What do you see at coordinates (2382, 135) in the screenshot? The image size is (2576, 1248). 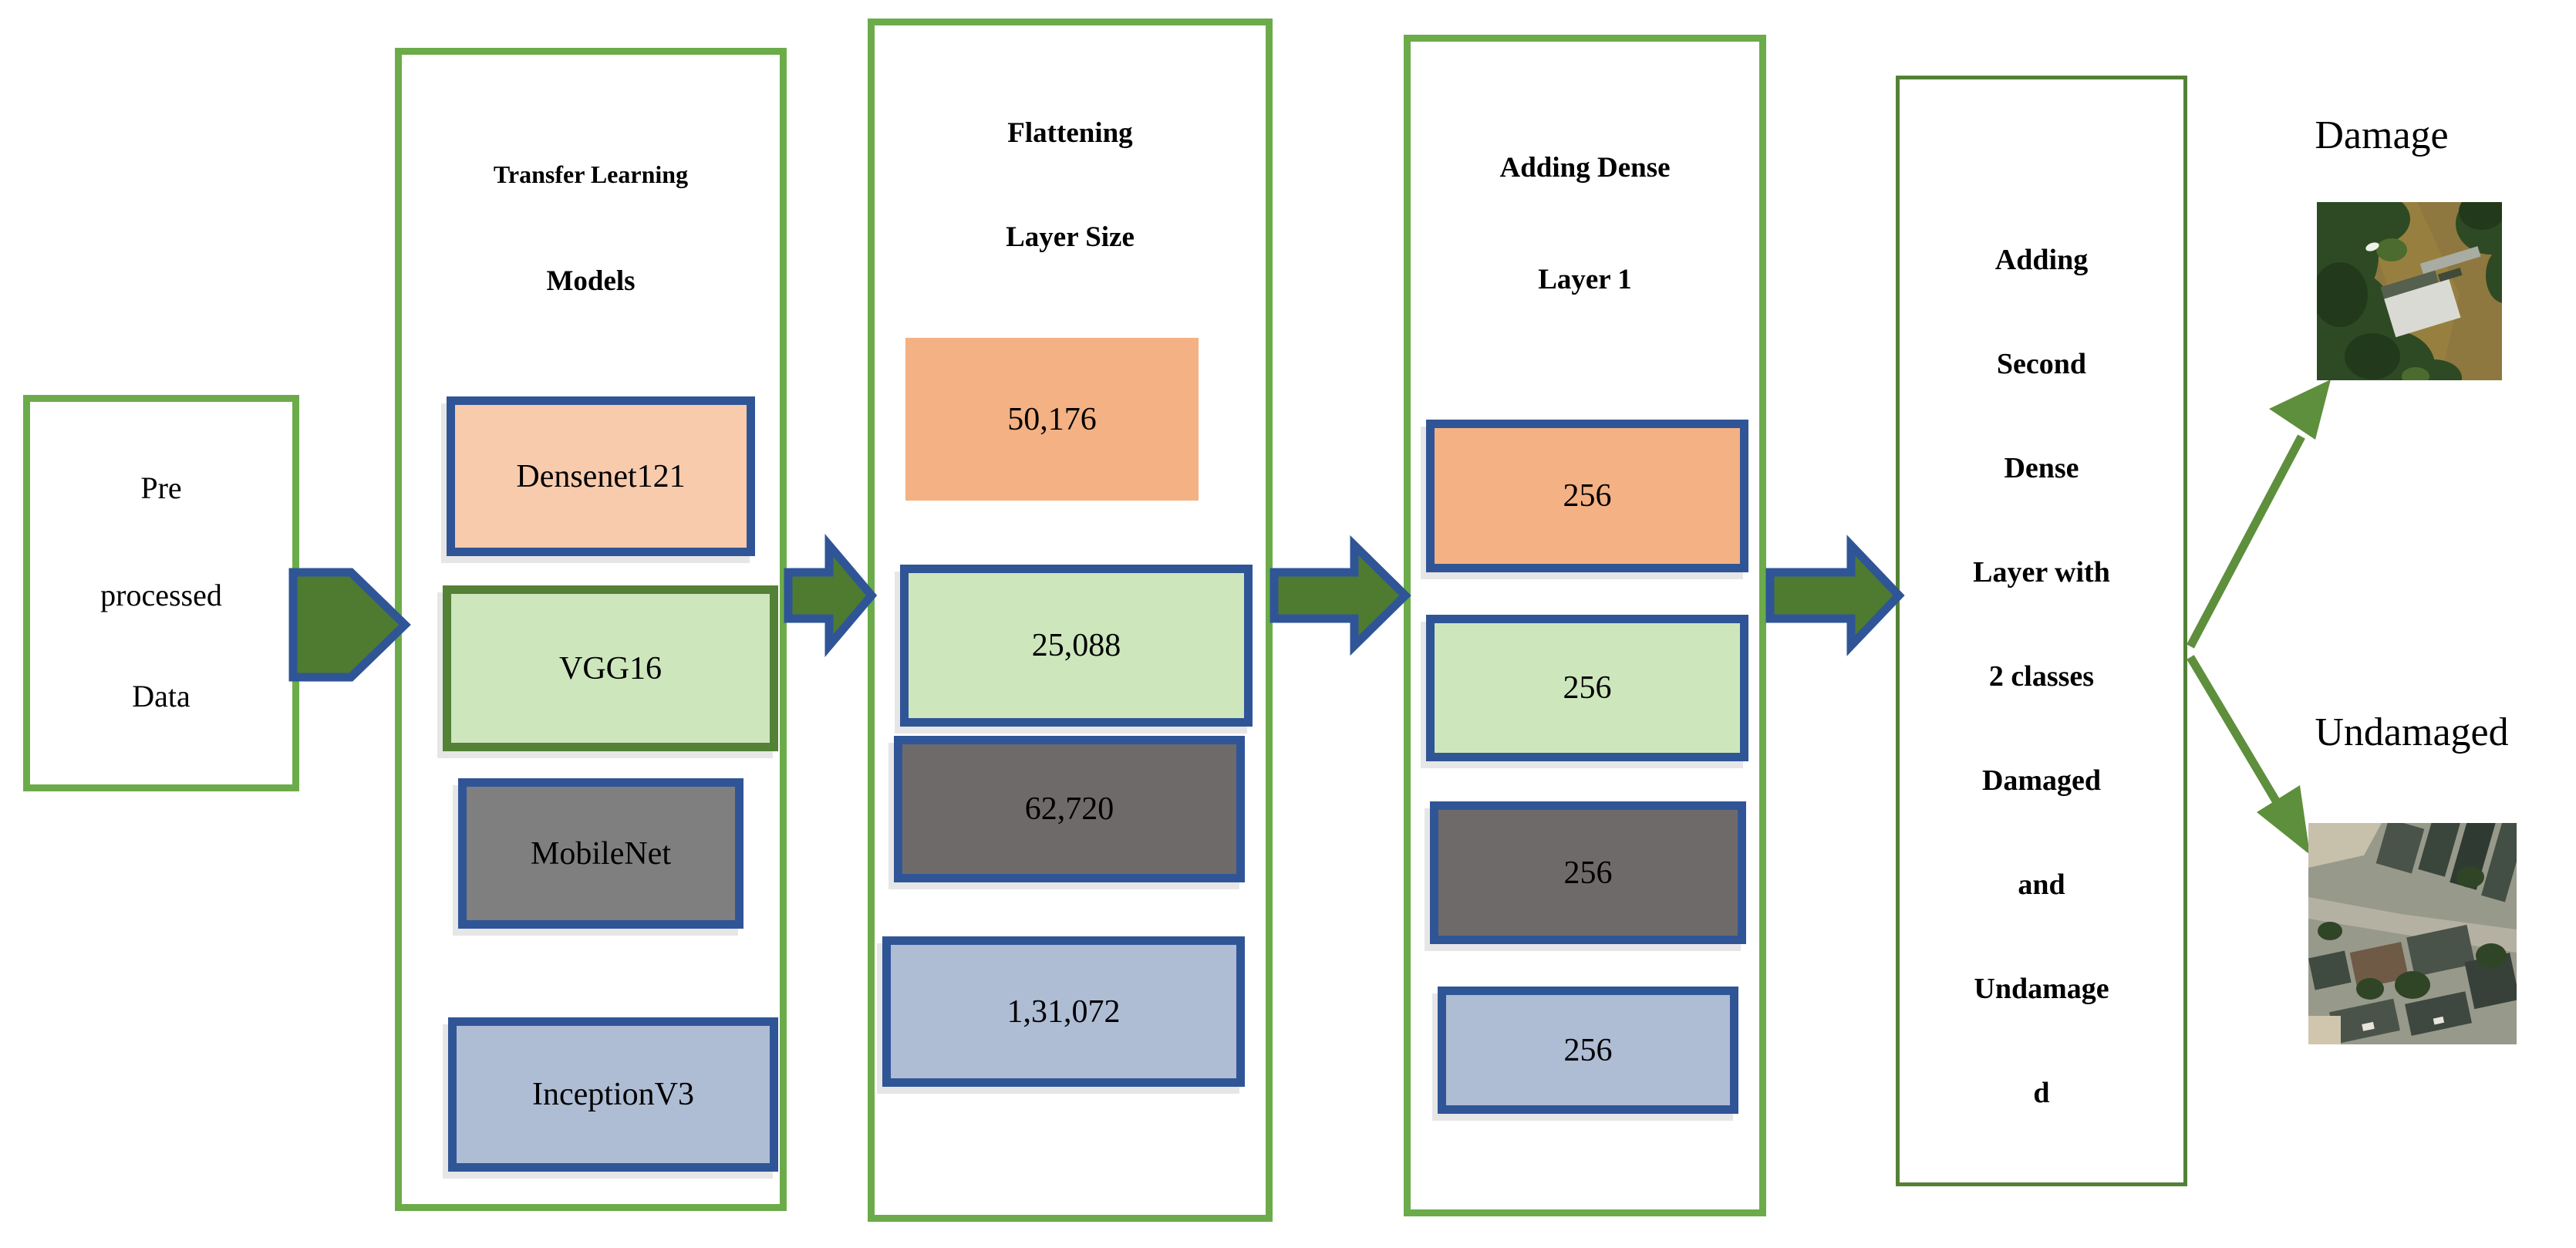 I see `output-label-damage: Damage` at bounding box center [2382, 135].